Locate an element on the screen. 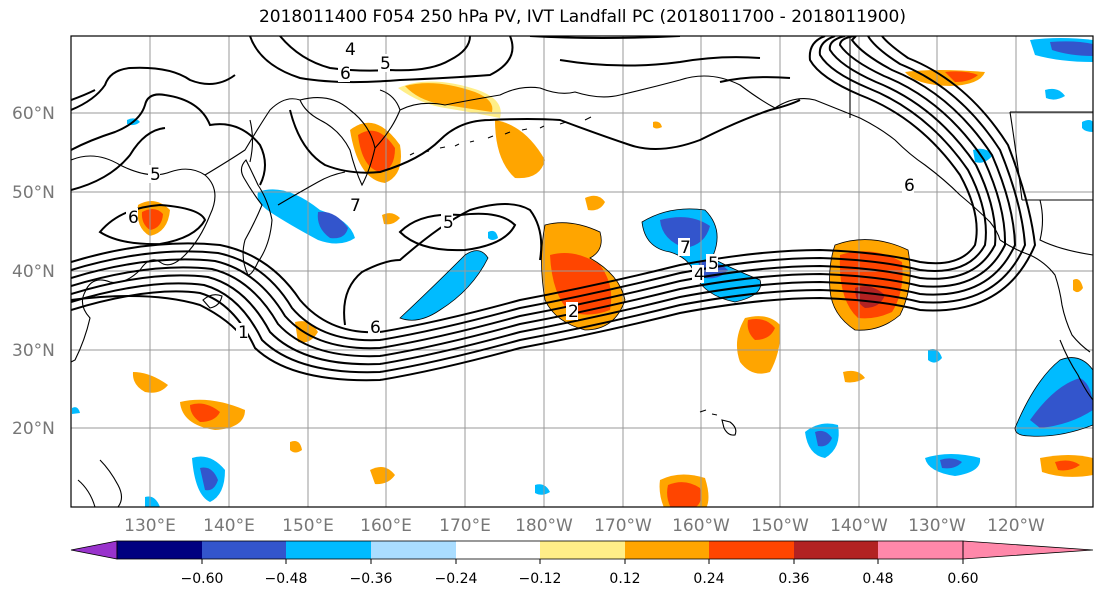 Image resolution: width=1105 pixels, height=601 pixels. colorbar-tick-label: 0.24 is located at coordinates (708, 579).